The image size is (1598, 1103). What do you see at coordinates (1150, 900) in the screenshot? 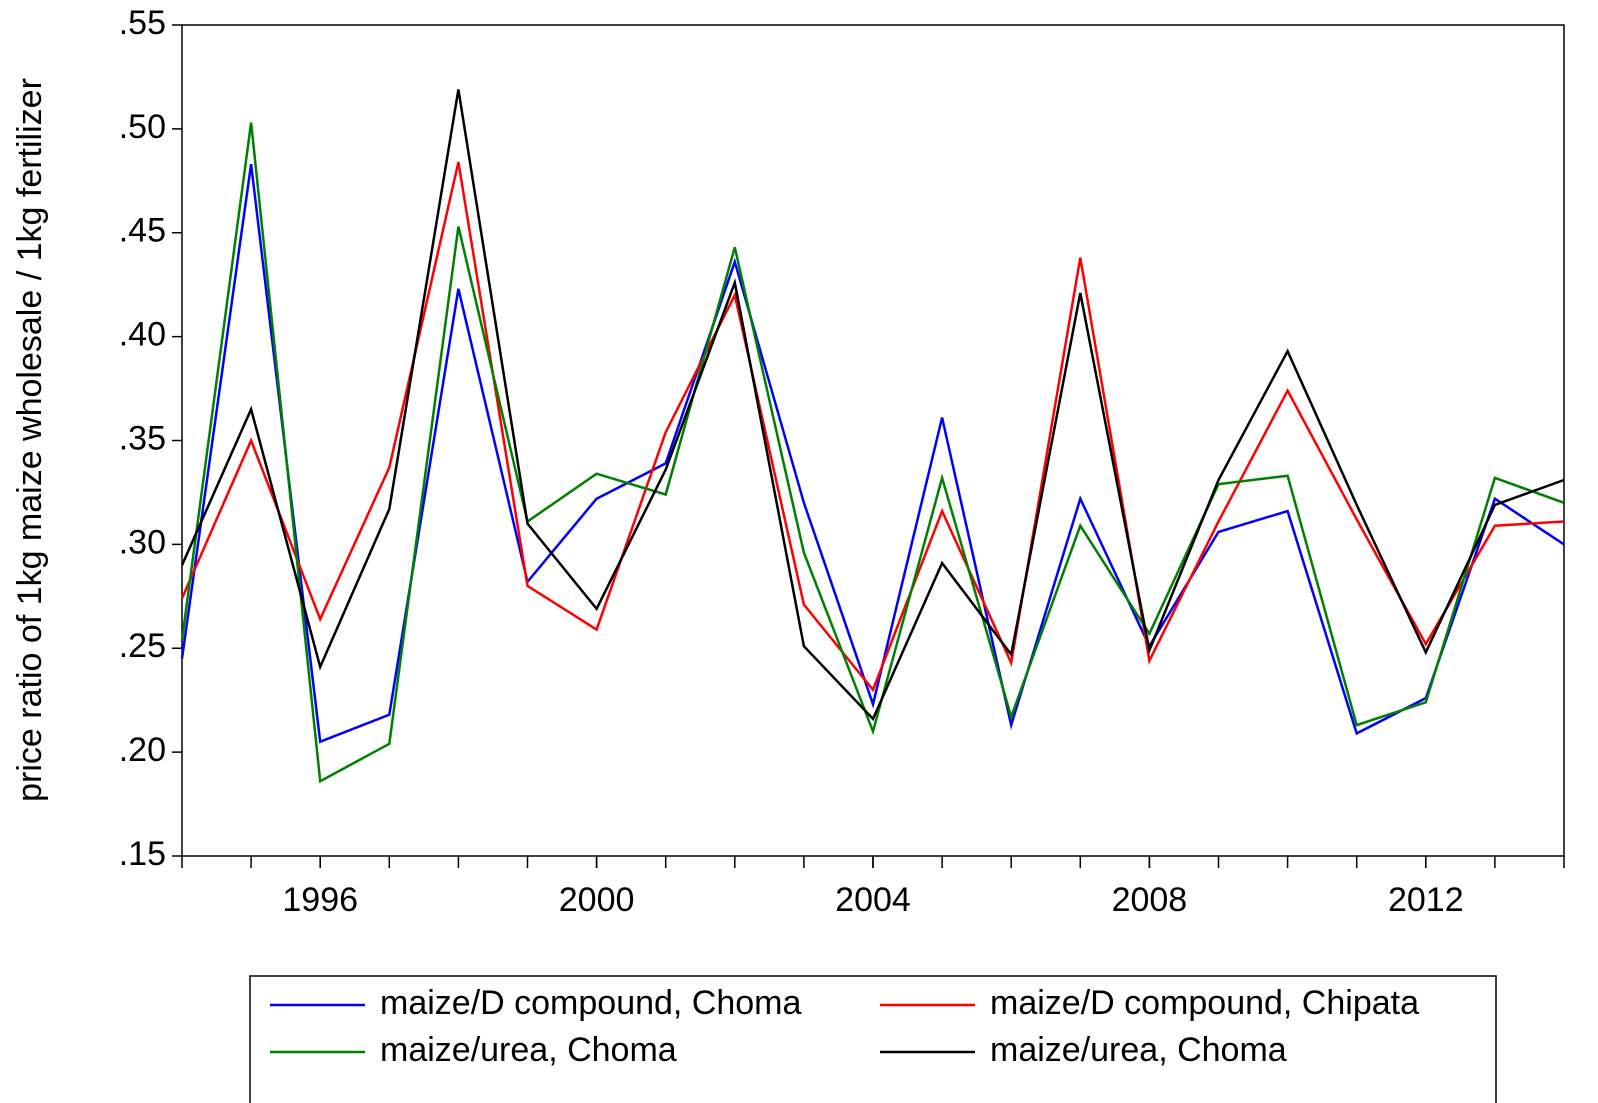
I see `x-tick-label: 2008` at bounding box center [1150, 900].